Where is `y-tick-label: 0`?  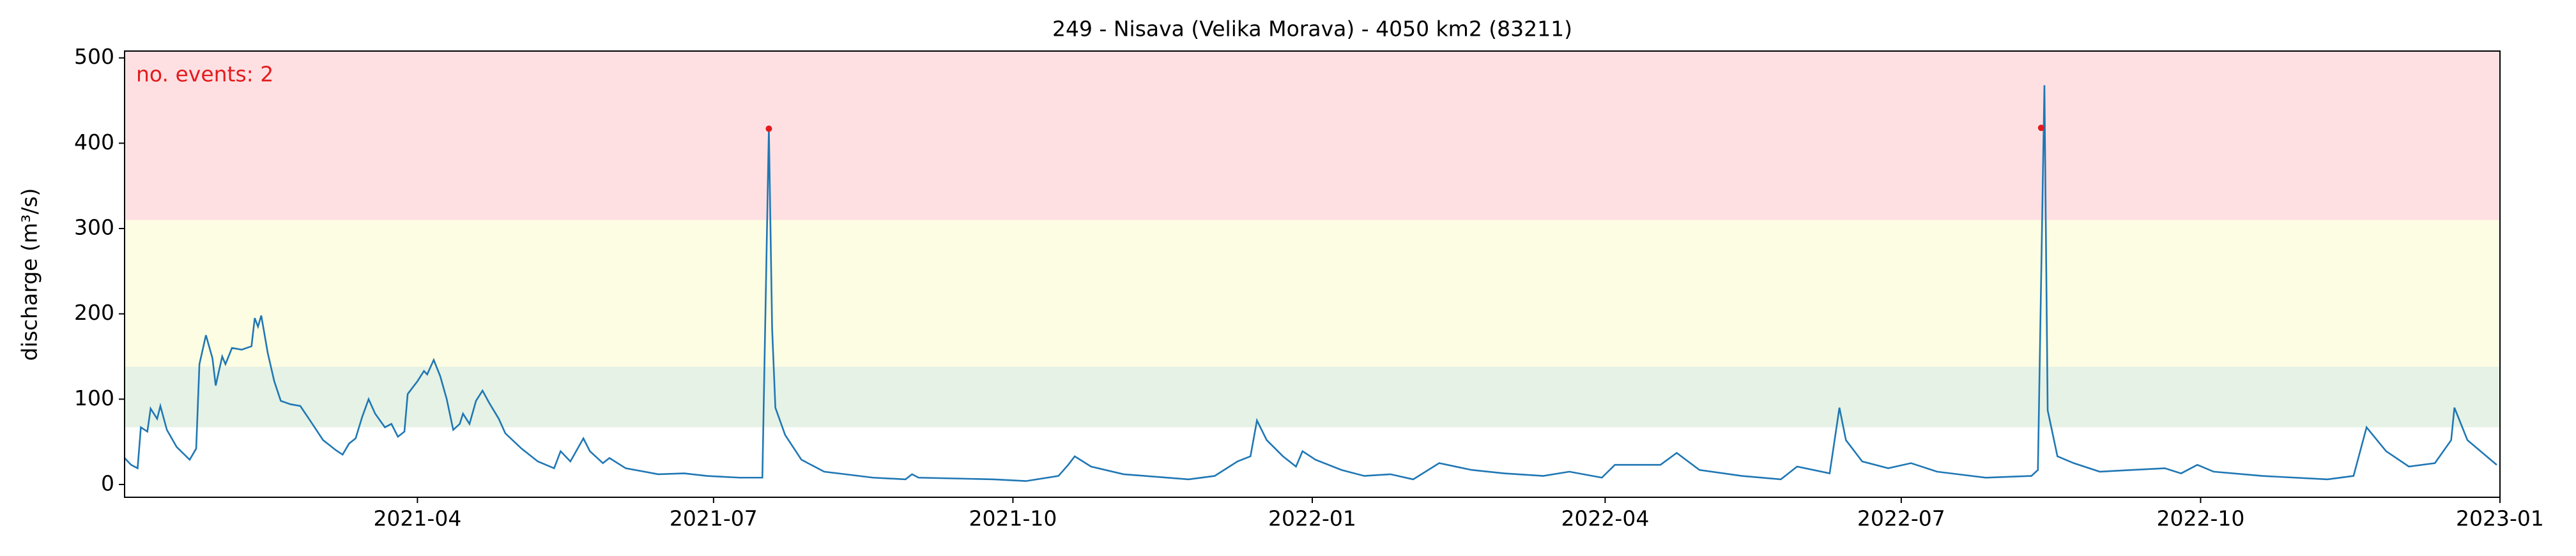 y-tick-label: 0 is located at coordinates (107, 483).